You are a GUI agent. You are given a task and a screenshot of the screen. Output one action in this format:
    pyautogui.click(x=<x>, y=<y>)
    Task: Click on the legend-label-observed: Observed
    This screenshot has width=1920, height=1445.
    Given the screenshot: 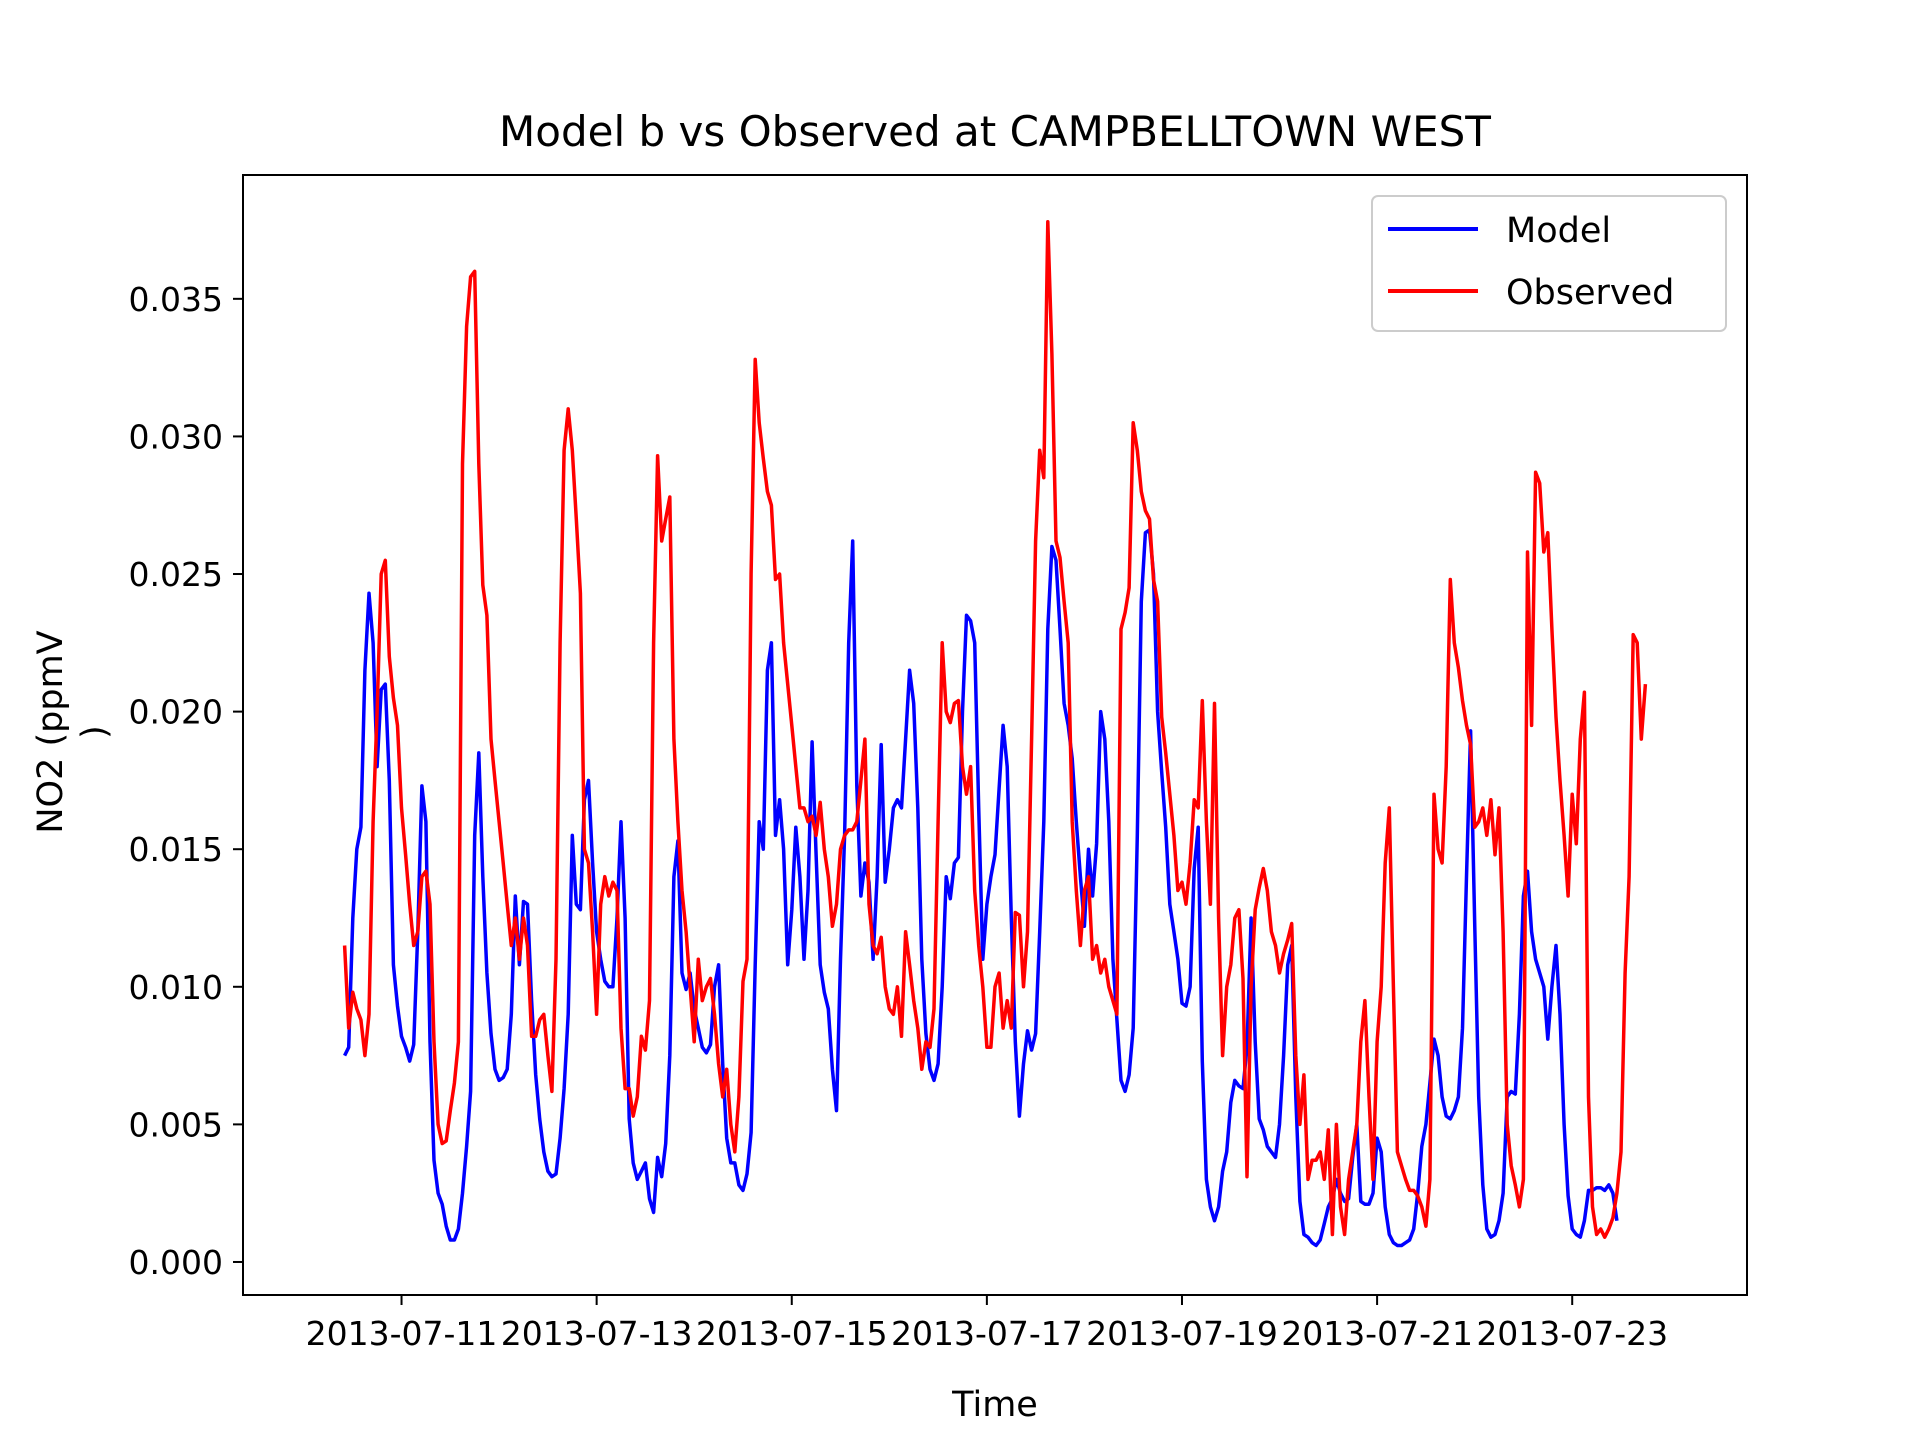 What is the action you would take?
    pyautogui.click(x=1590, y=293)
    